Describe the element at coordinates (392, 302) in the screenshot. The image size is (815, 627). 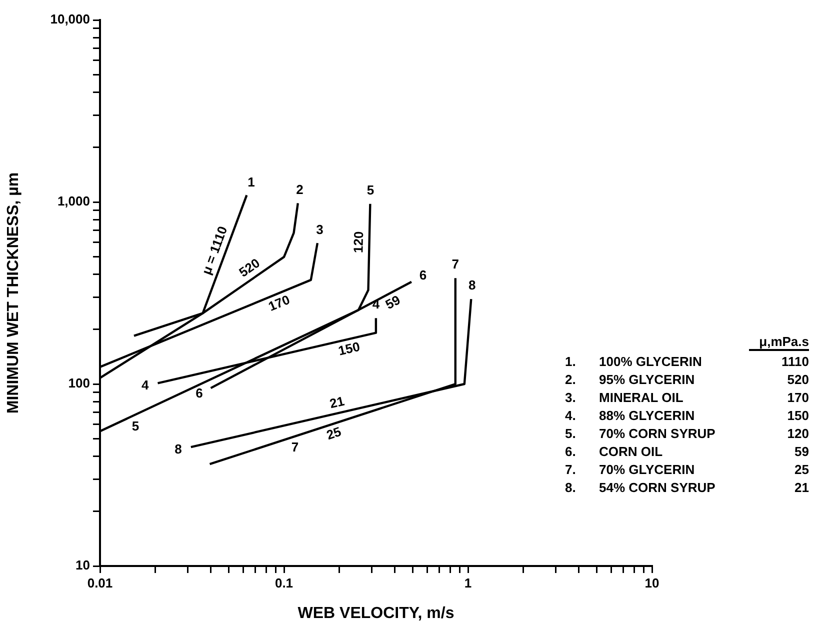
I see `annotation: 59` at that location.